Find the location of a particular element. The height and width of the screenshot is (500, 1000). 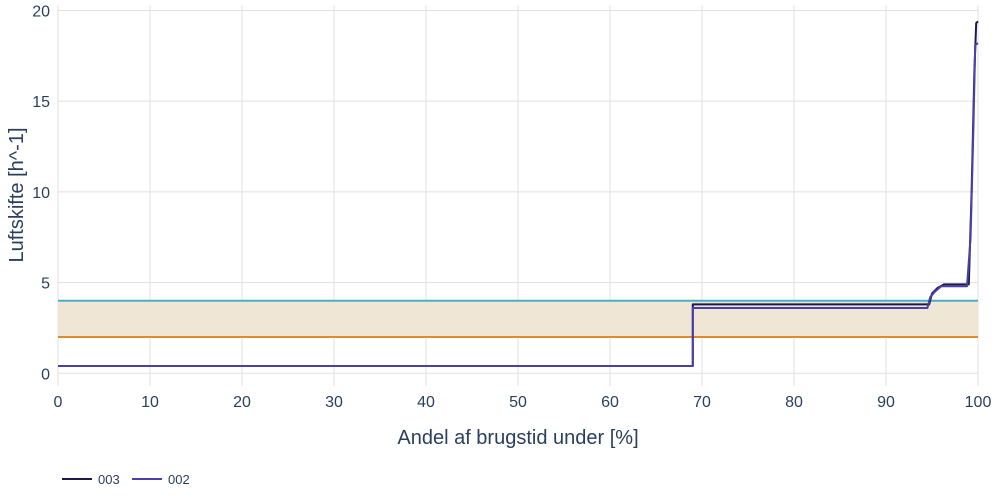

y-tick-label: 10 is located at coordinates (41, 193).